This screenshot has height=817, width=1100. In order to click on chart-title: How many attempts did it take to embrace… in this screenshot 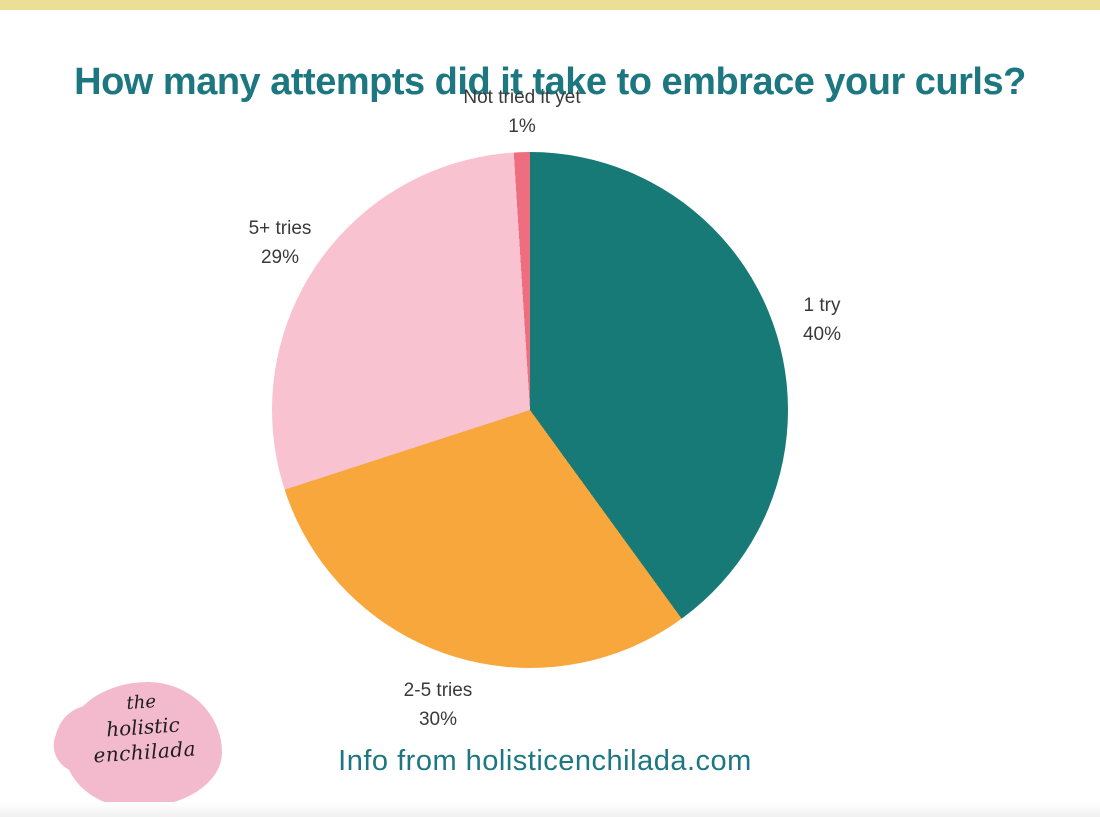, I will do `click(550, 82)`.